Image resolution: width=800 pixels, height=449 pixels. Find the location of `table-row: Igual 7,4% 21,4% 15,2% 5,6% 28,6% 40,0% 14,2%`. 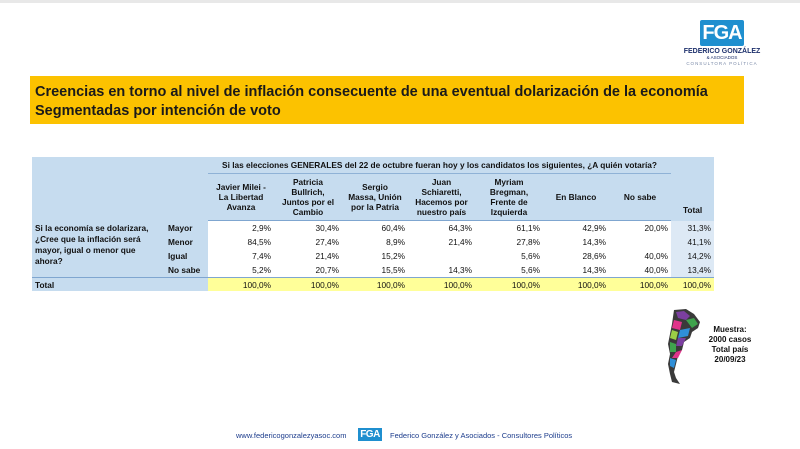

table-row: Igual 7,4% 21,4% 15,2% 5,6% 28,6% 40,0% 14,2% is located at coordinates (373, 256).